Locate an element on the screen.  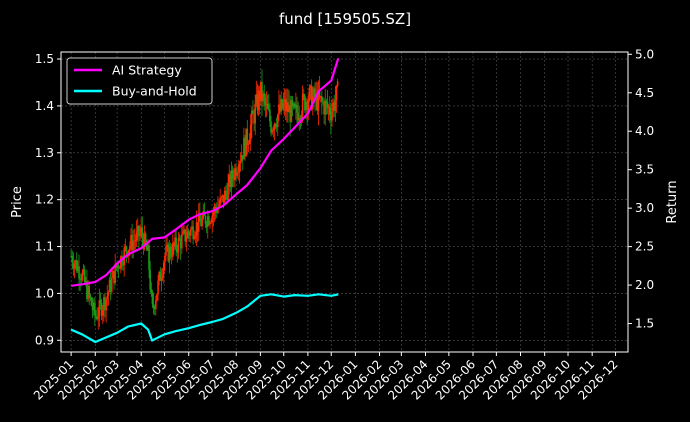
y-left-tick-label: 1.1 is located at coordinates (44, 247).